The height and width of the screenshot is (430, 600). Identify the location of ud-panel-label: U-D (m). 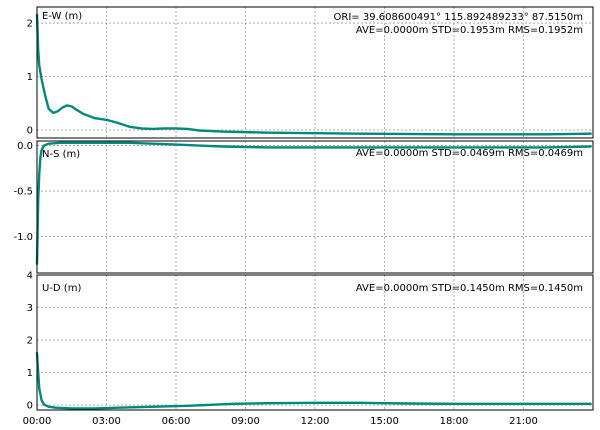
(61, 288).